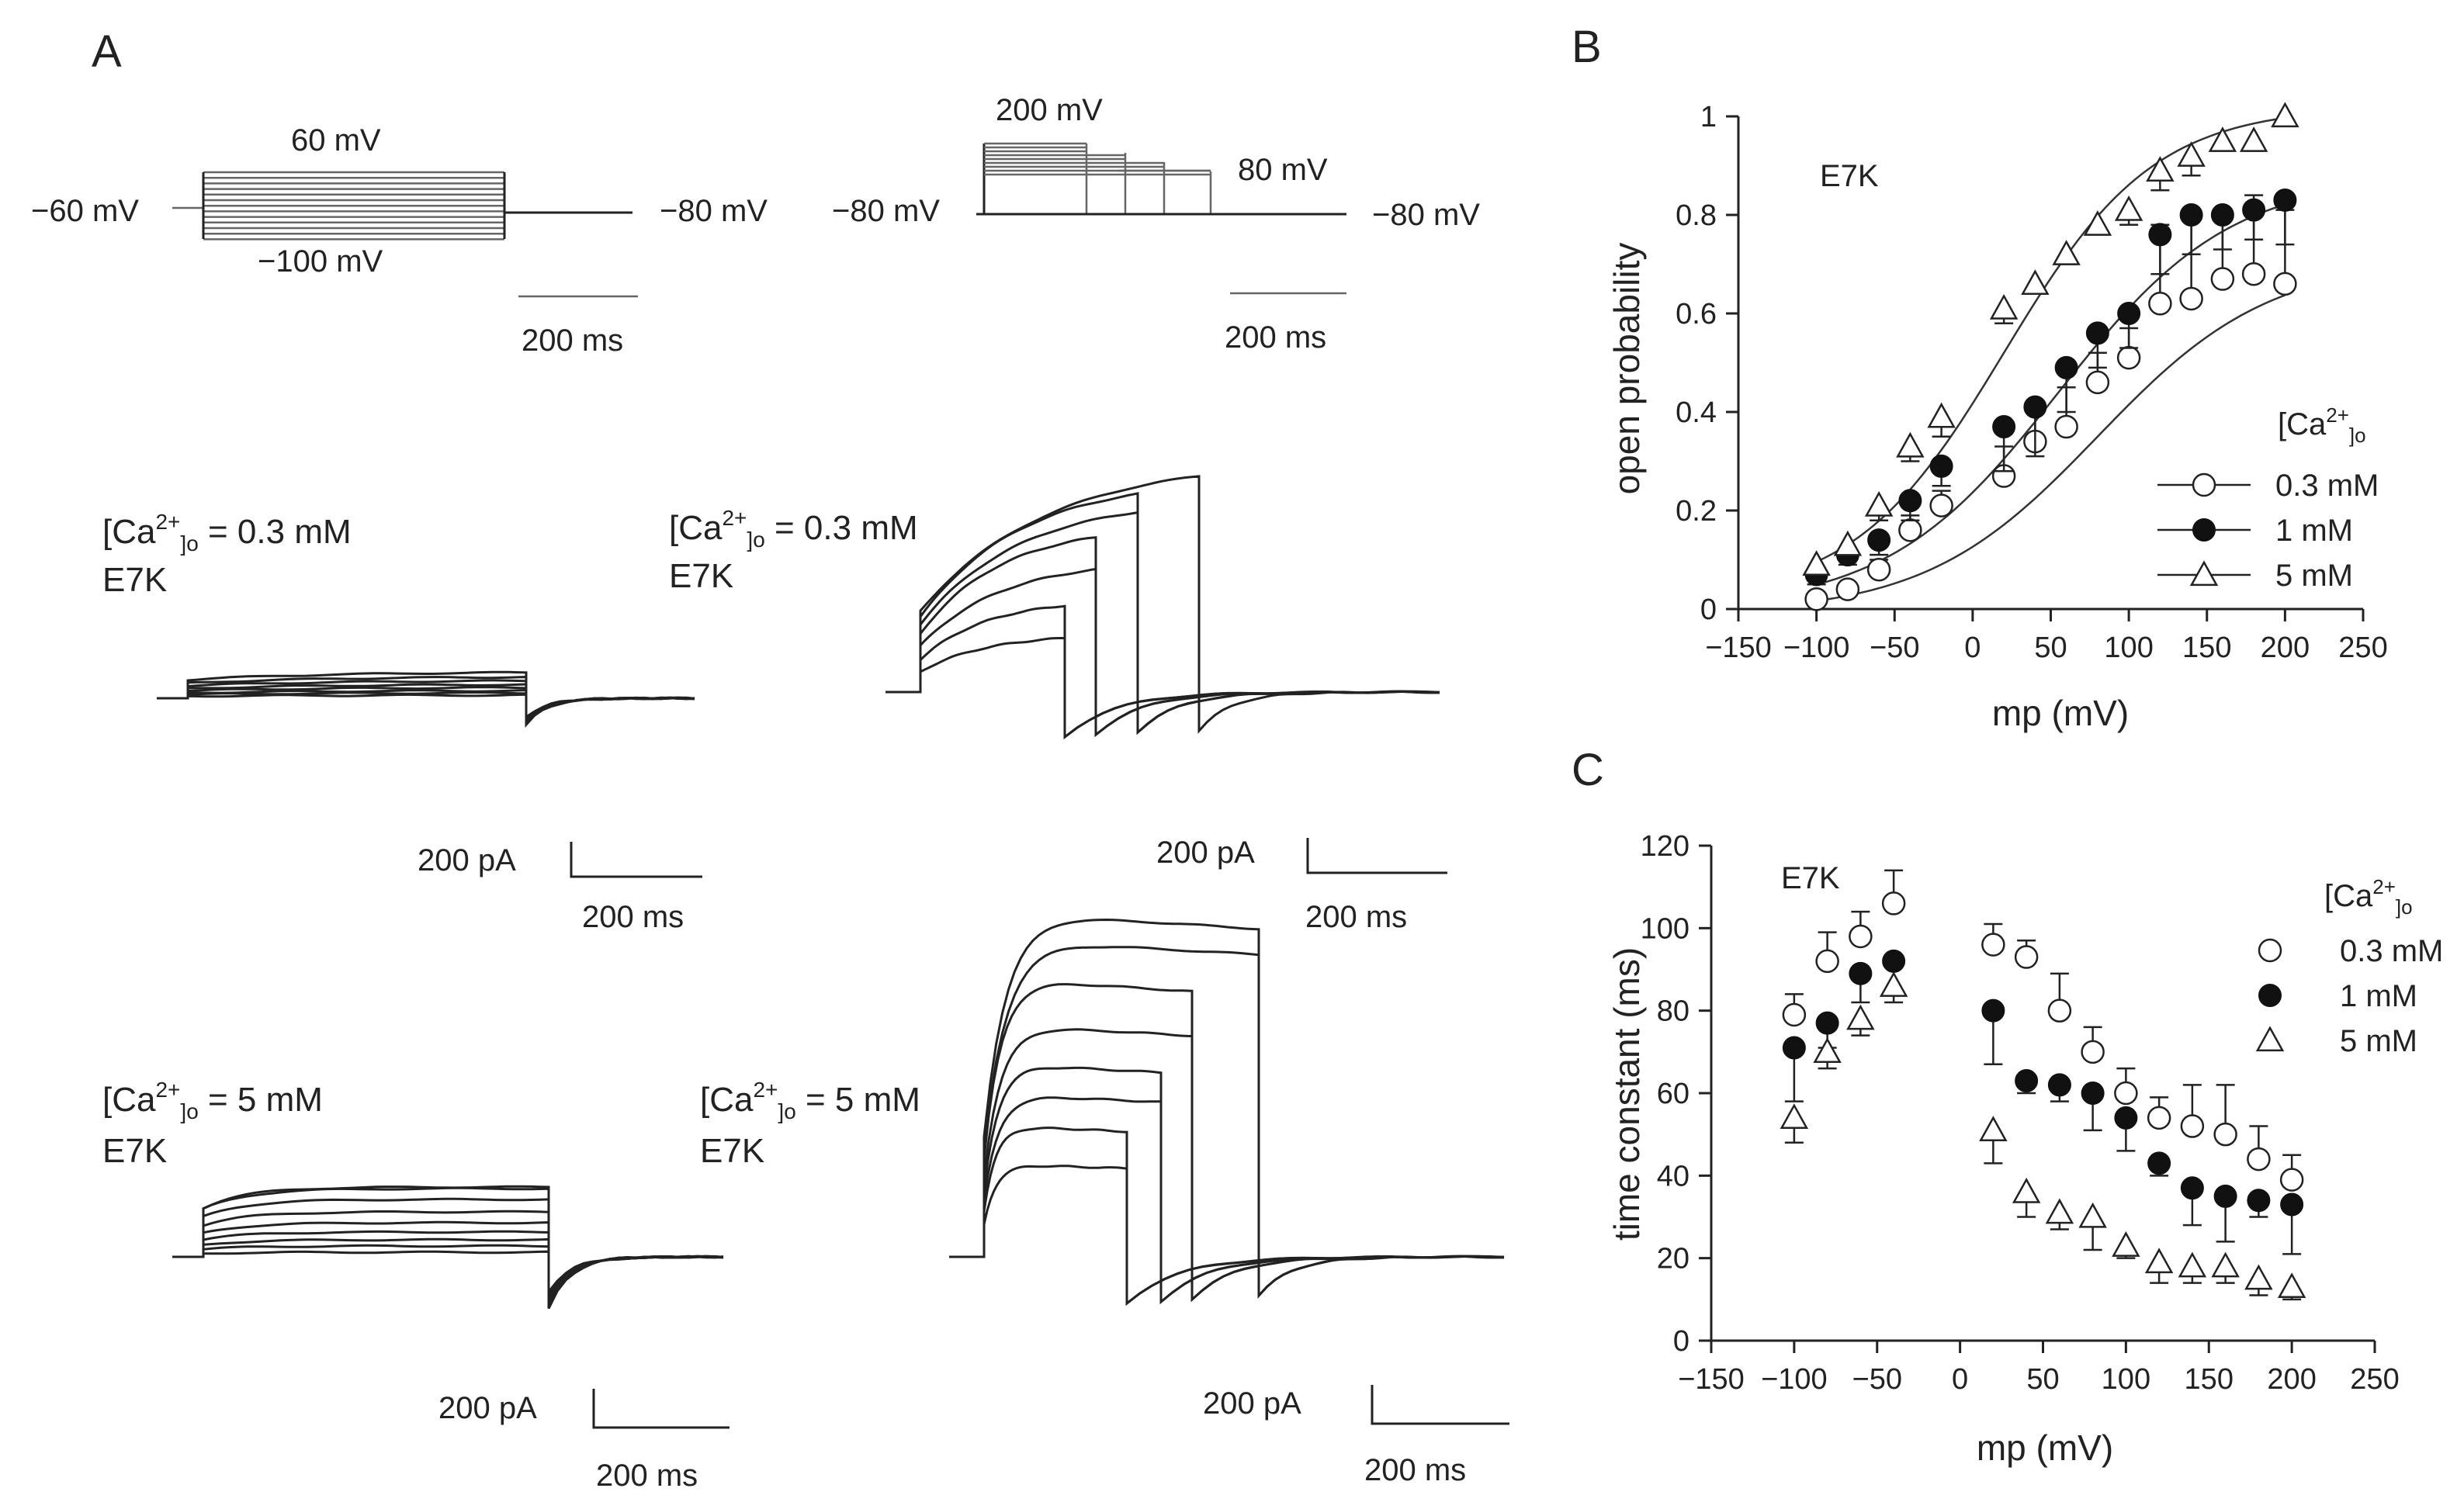 The width and height of the screenshot is (2464, 1509). Describe the element at coordinates (1426, 215) in the screenshot. I see `protocol-right-tail-label: −80 mV` at that location.